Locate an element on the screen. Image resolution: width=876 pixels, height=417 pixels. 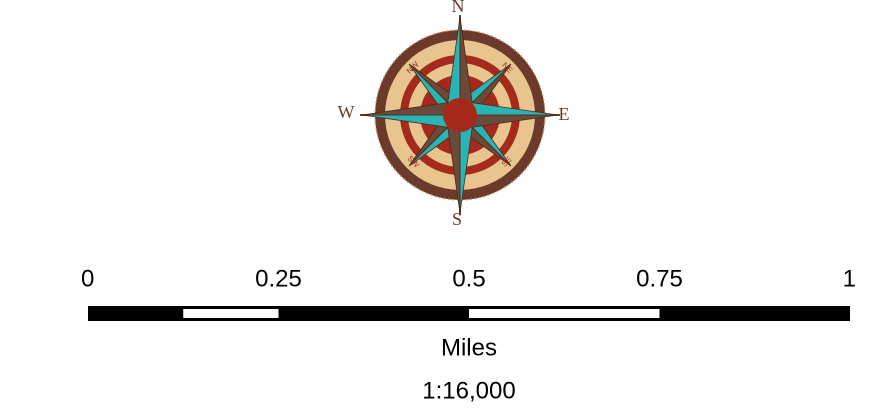
compass-north: N is located at coordinates (458, 8).